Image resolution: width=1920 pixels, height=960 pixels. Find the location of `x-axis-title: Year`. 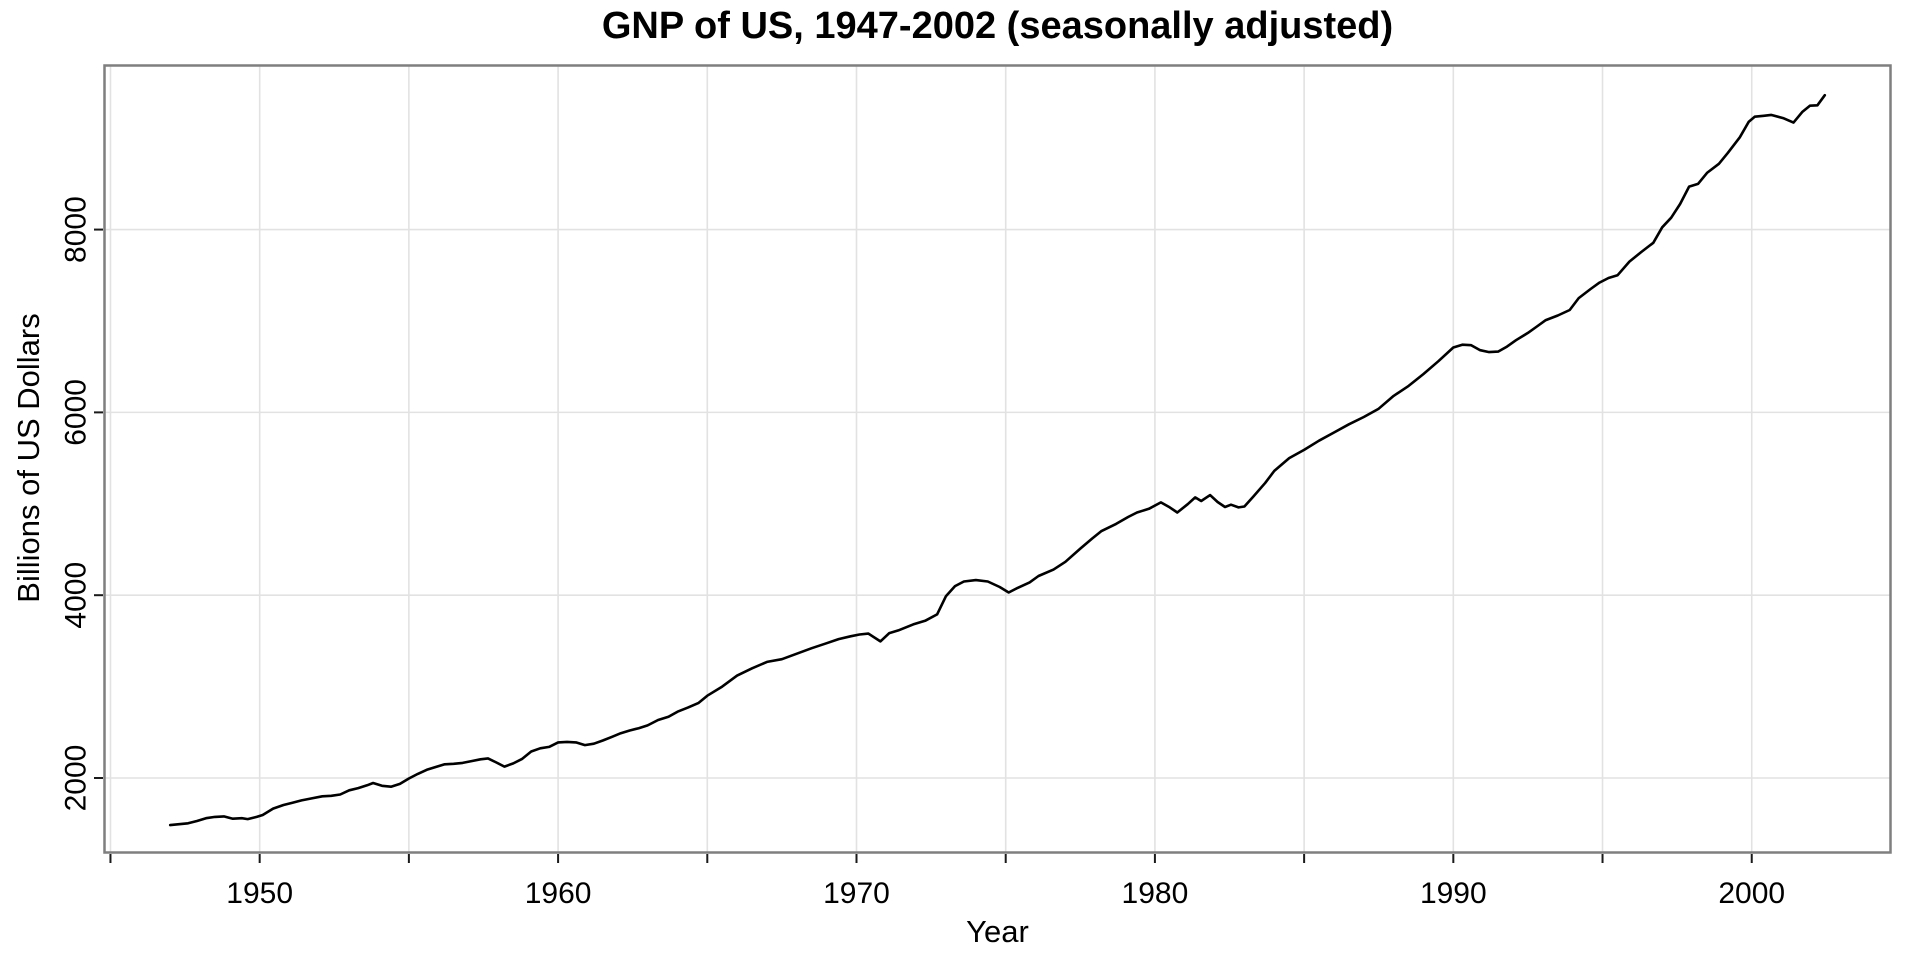

x-axis-title: Year is located at coordinates (997, 931).